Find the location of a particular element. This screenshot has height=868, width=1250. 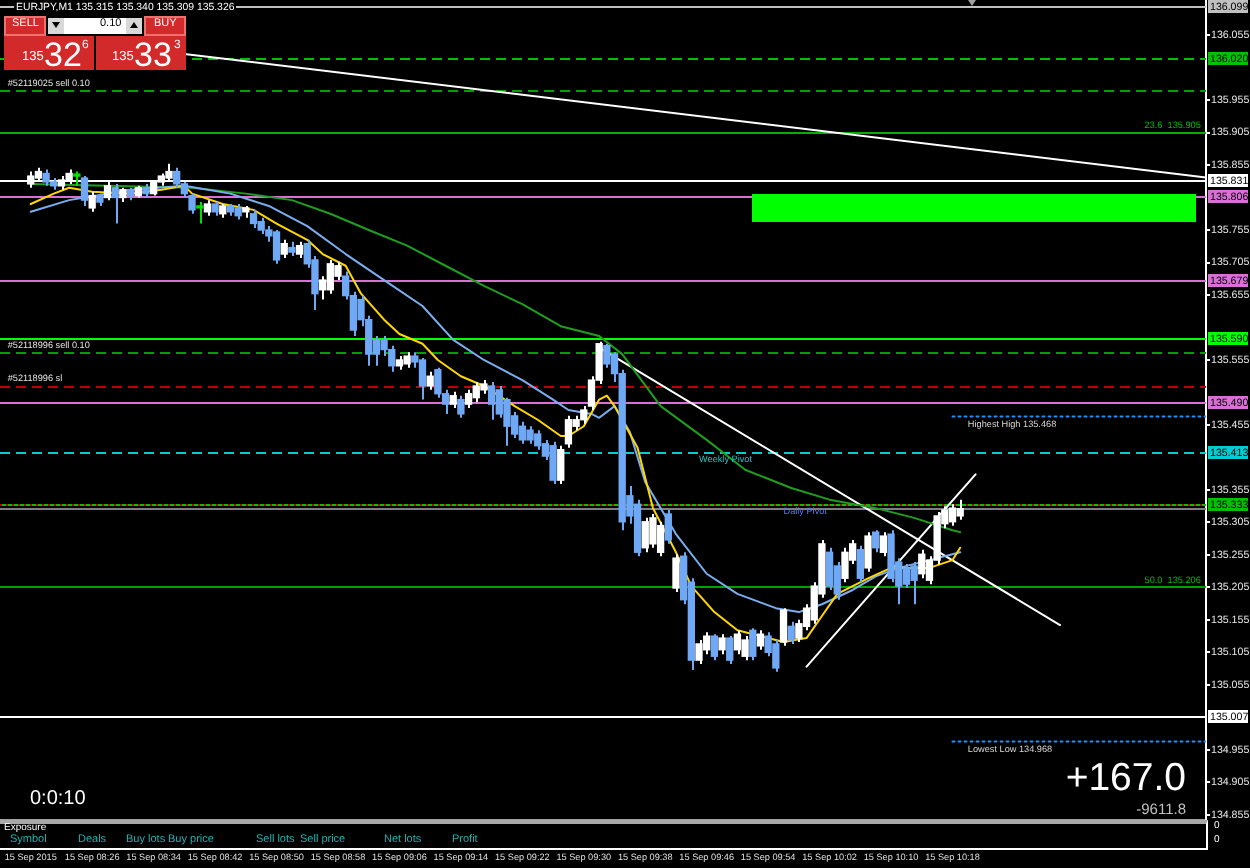

annotation: 32 is located at coordinates (63, 54).